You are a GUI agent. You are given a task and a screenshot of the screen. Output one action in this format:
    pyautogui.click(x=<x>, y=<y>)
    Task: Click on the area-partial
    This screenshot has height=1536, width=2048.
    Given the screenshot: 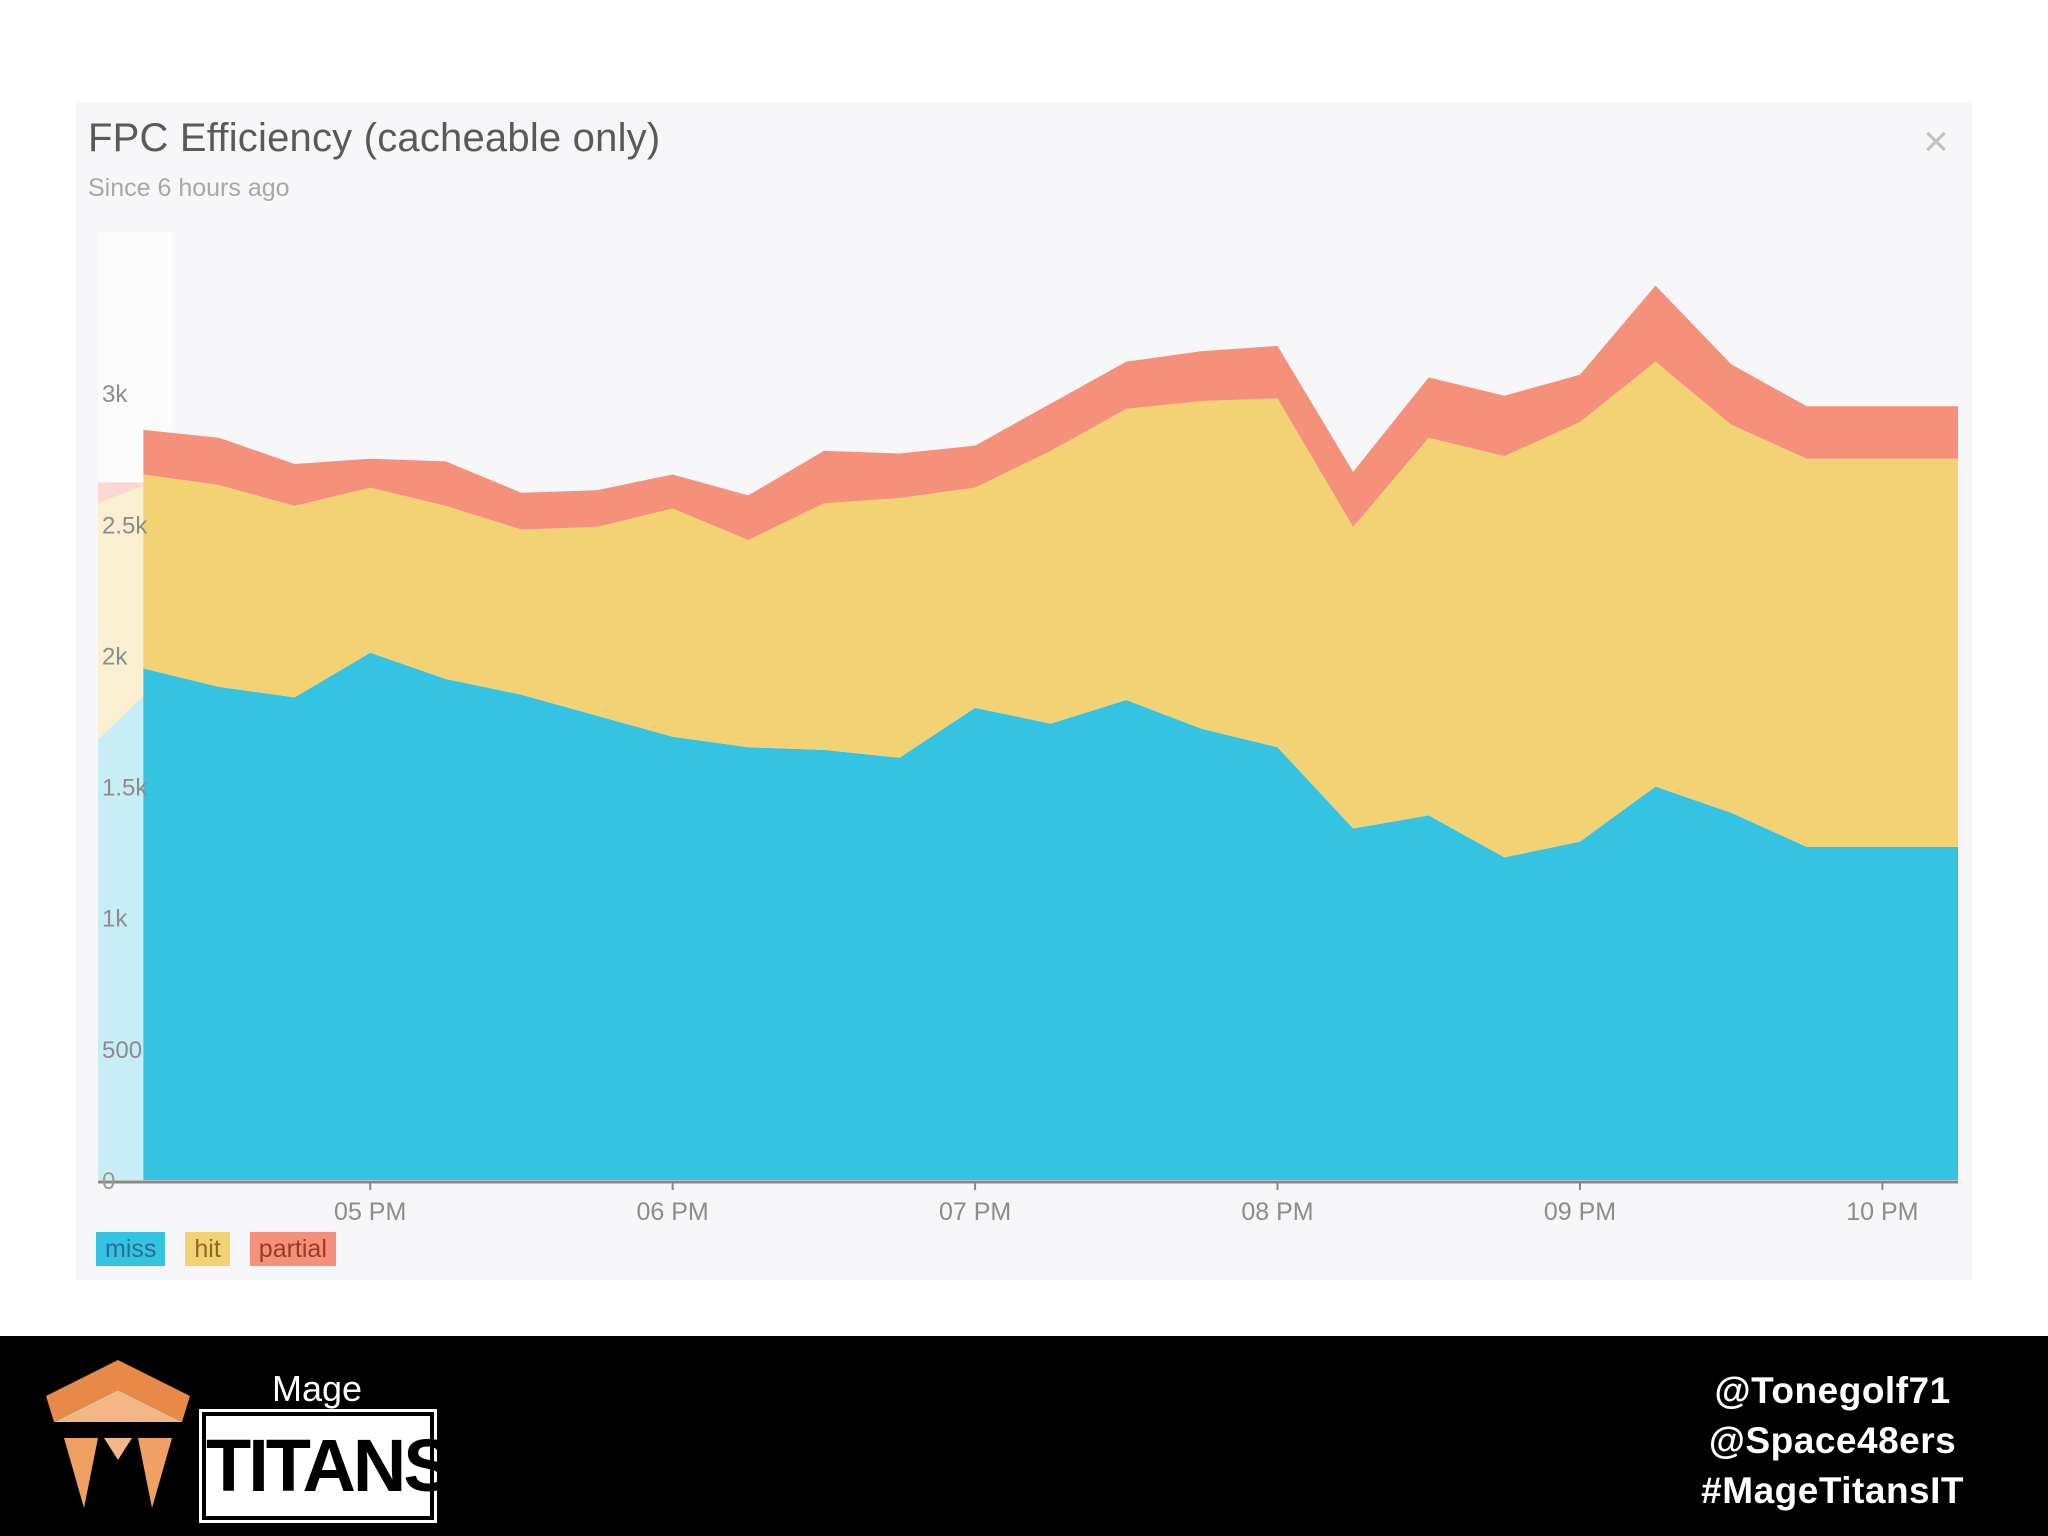 What is the action you would take?
    pyautogui.click(x=1050, y=413)
    